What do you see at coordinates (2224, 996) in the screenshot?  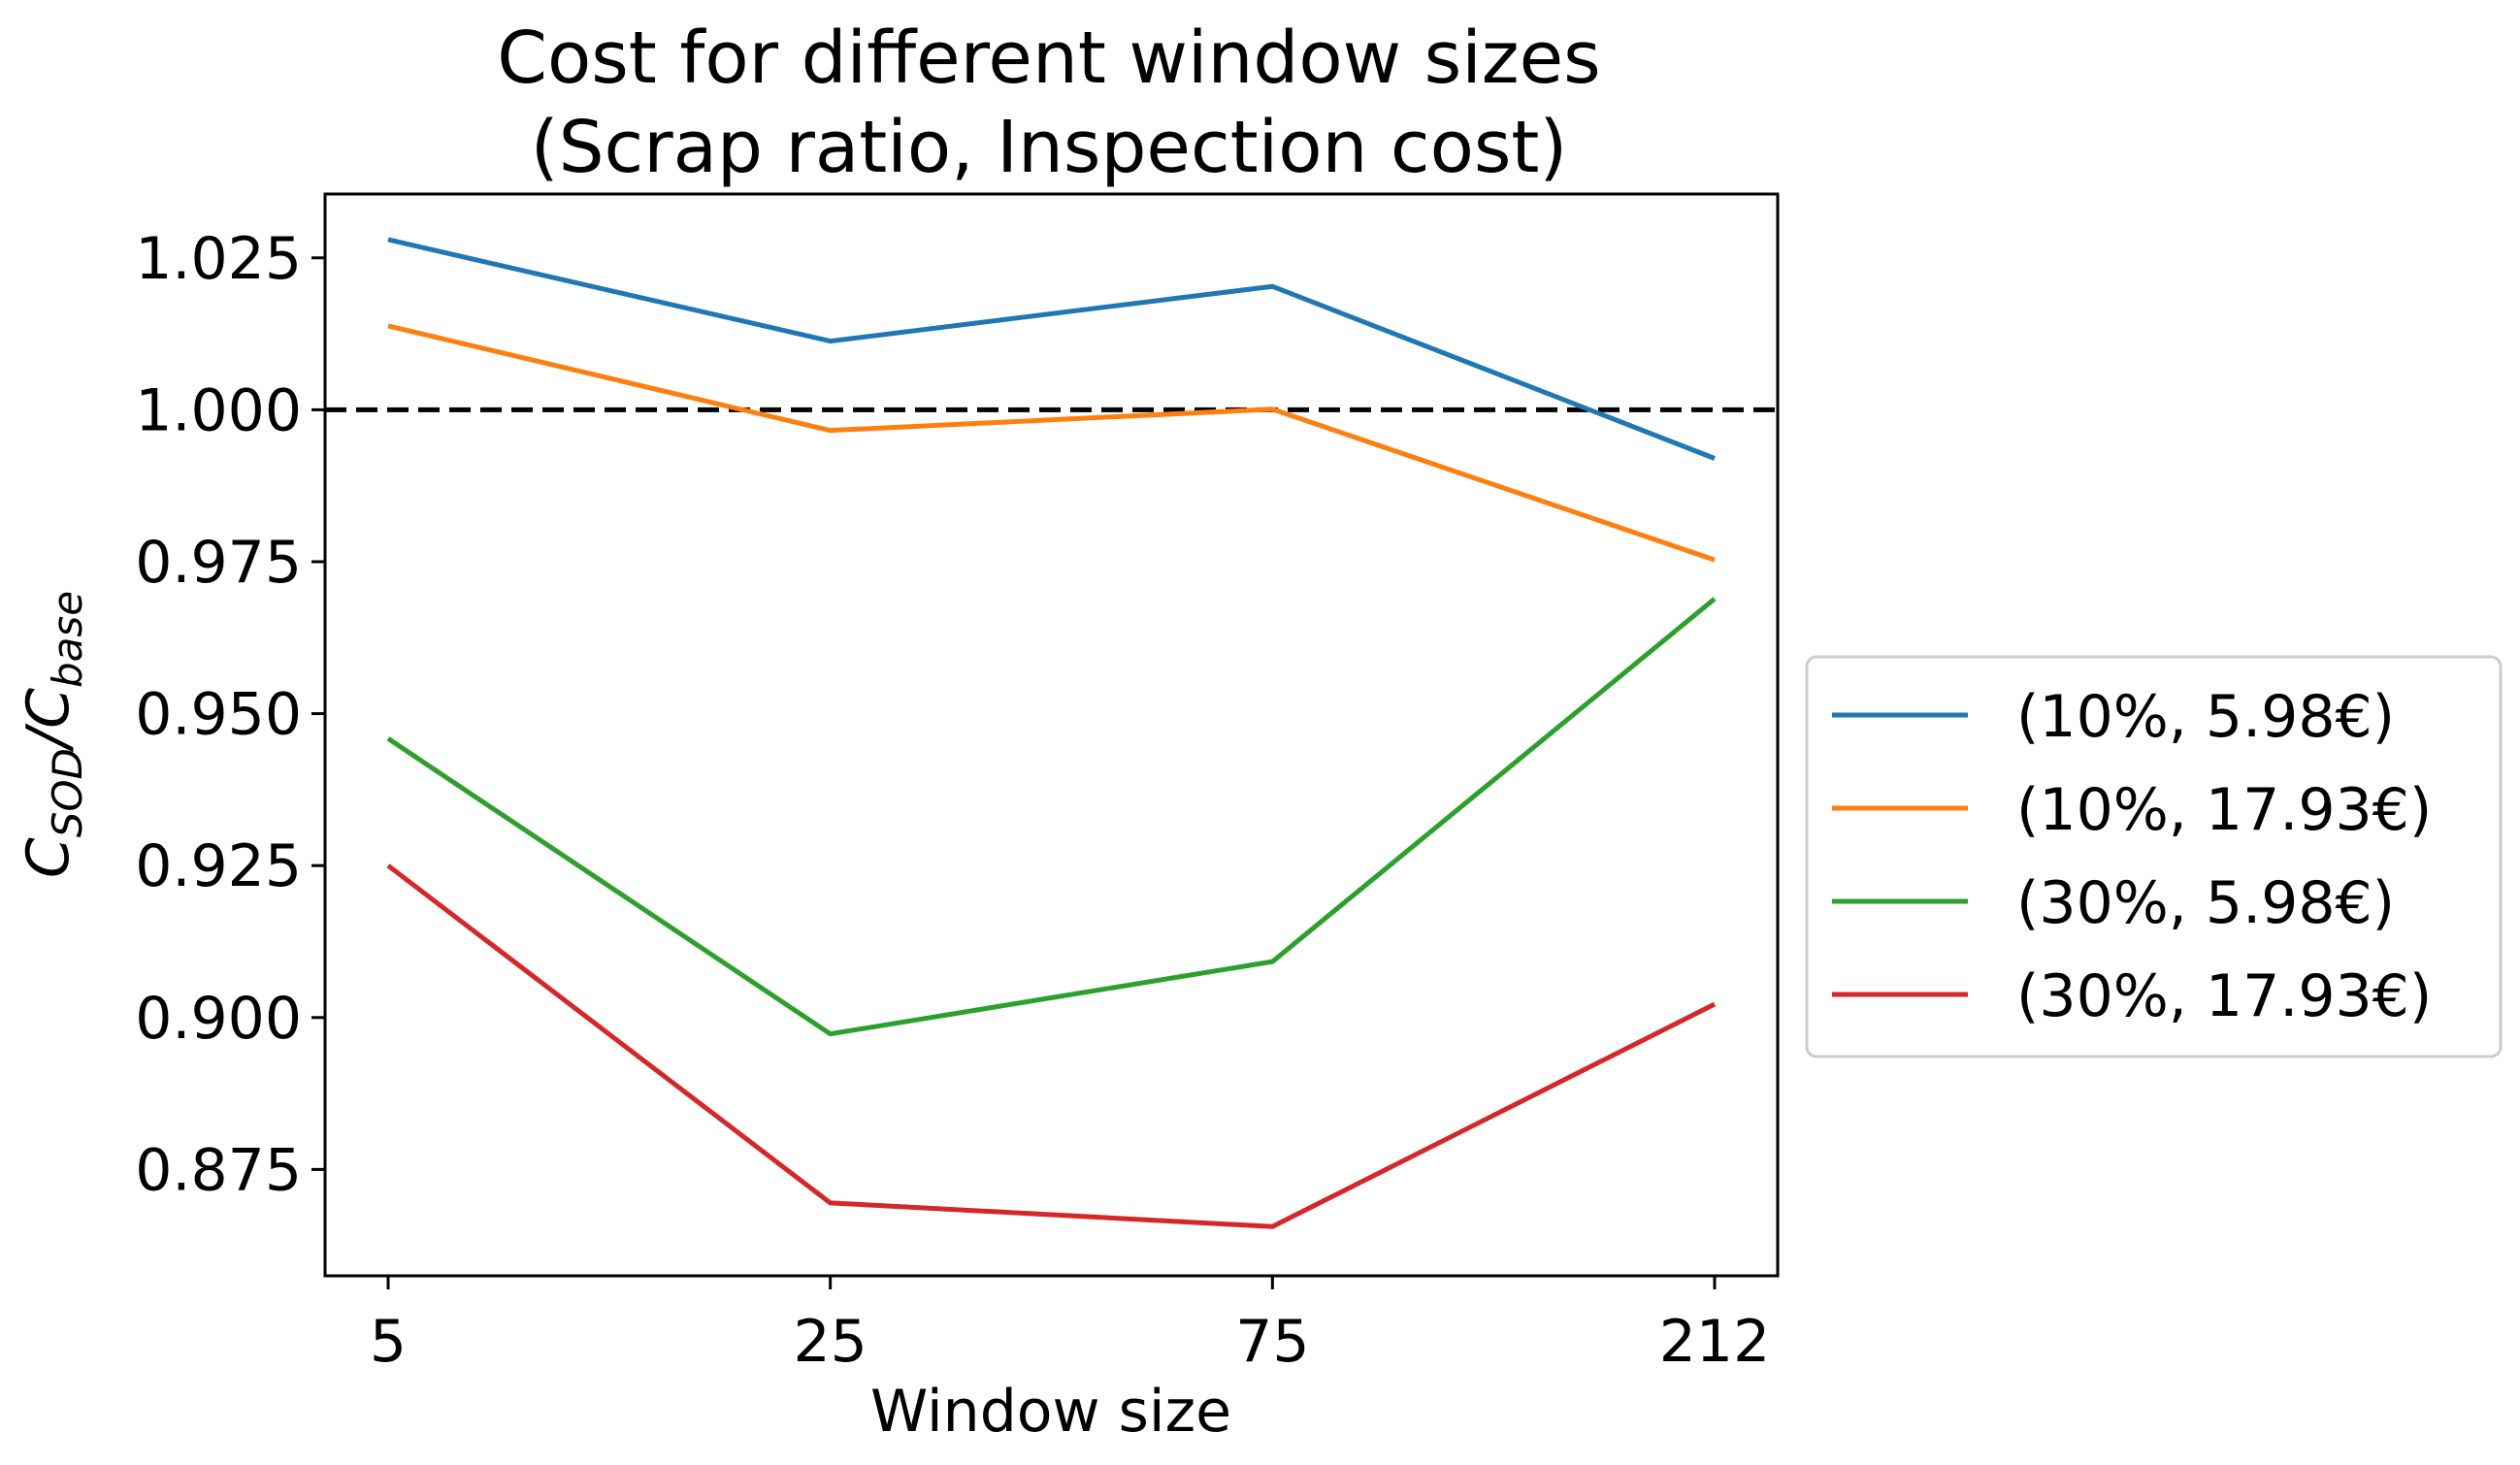 I see `legend-label: (30%, 17.93€)` at bounding box center [2224, 996].